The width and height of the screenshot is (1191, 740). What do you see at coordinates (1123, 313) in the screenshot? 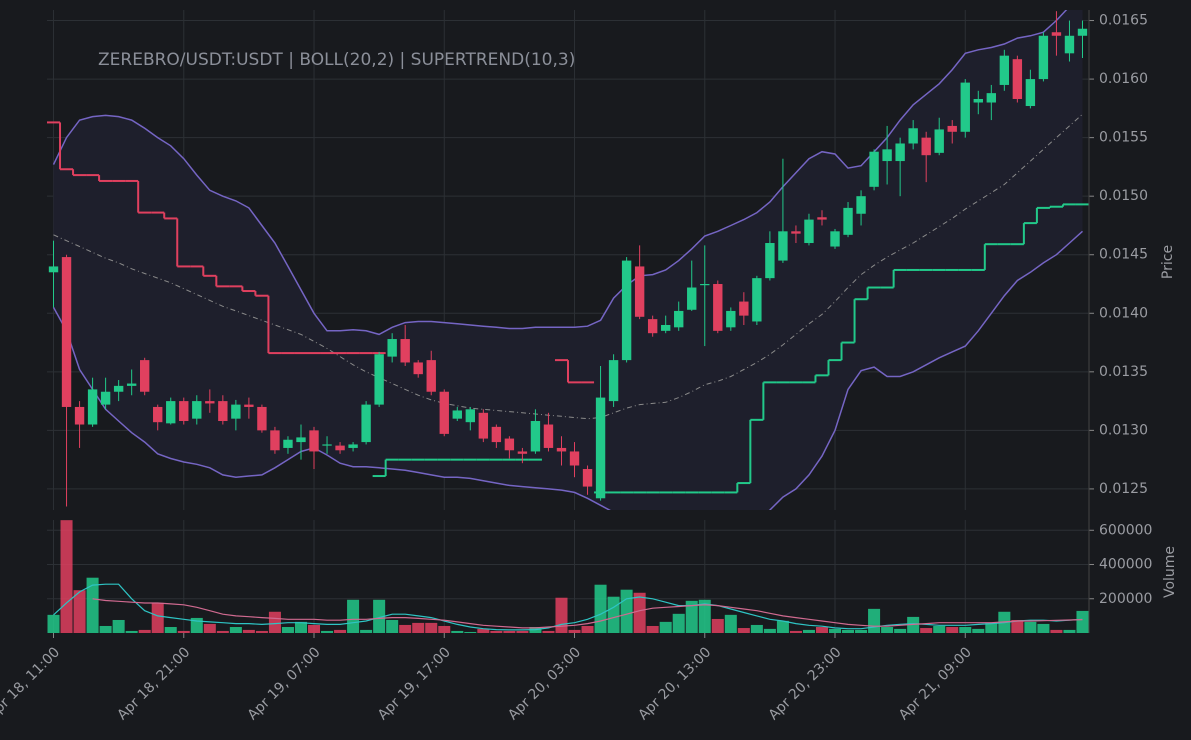
I see `y-tick-label: 0.0140` at bounding box center [1123, 313].